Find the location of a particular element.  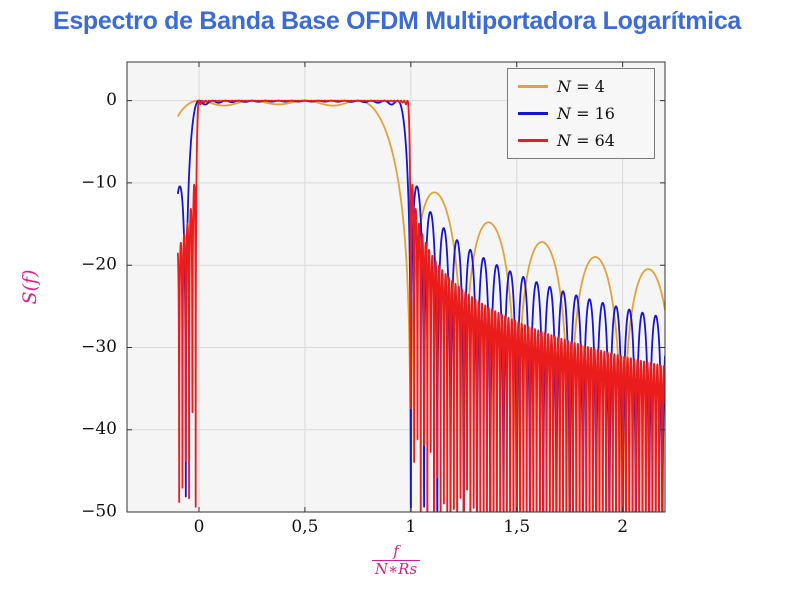

legend-line-swatch-n4 is located at coordinates (533, 86).